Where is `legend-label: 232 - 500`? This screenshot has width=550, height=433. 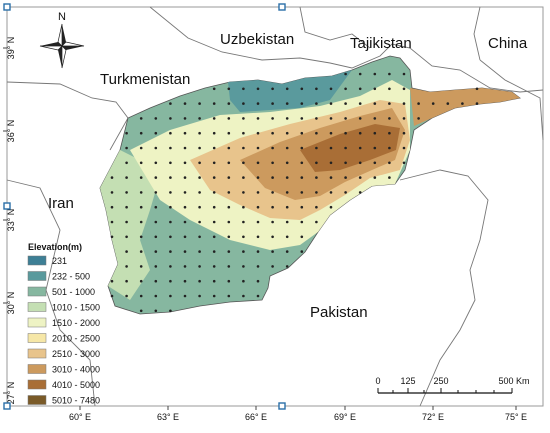
legend-label: 232 - 500 is located at coordinates (71, 277).